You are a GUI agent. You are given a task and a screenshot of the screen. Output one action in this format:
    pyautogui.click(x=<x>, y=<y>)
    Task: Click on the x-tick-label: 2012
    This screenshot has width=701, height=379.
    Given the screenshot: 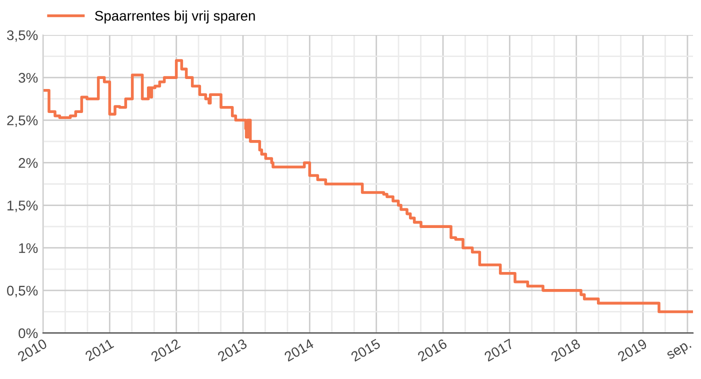 What is the action you would take?
    pyautogui.click(x=165, y=350)
    